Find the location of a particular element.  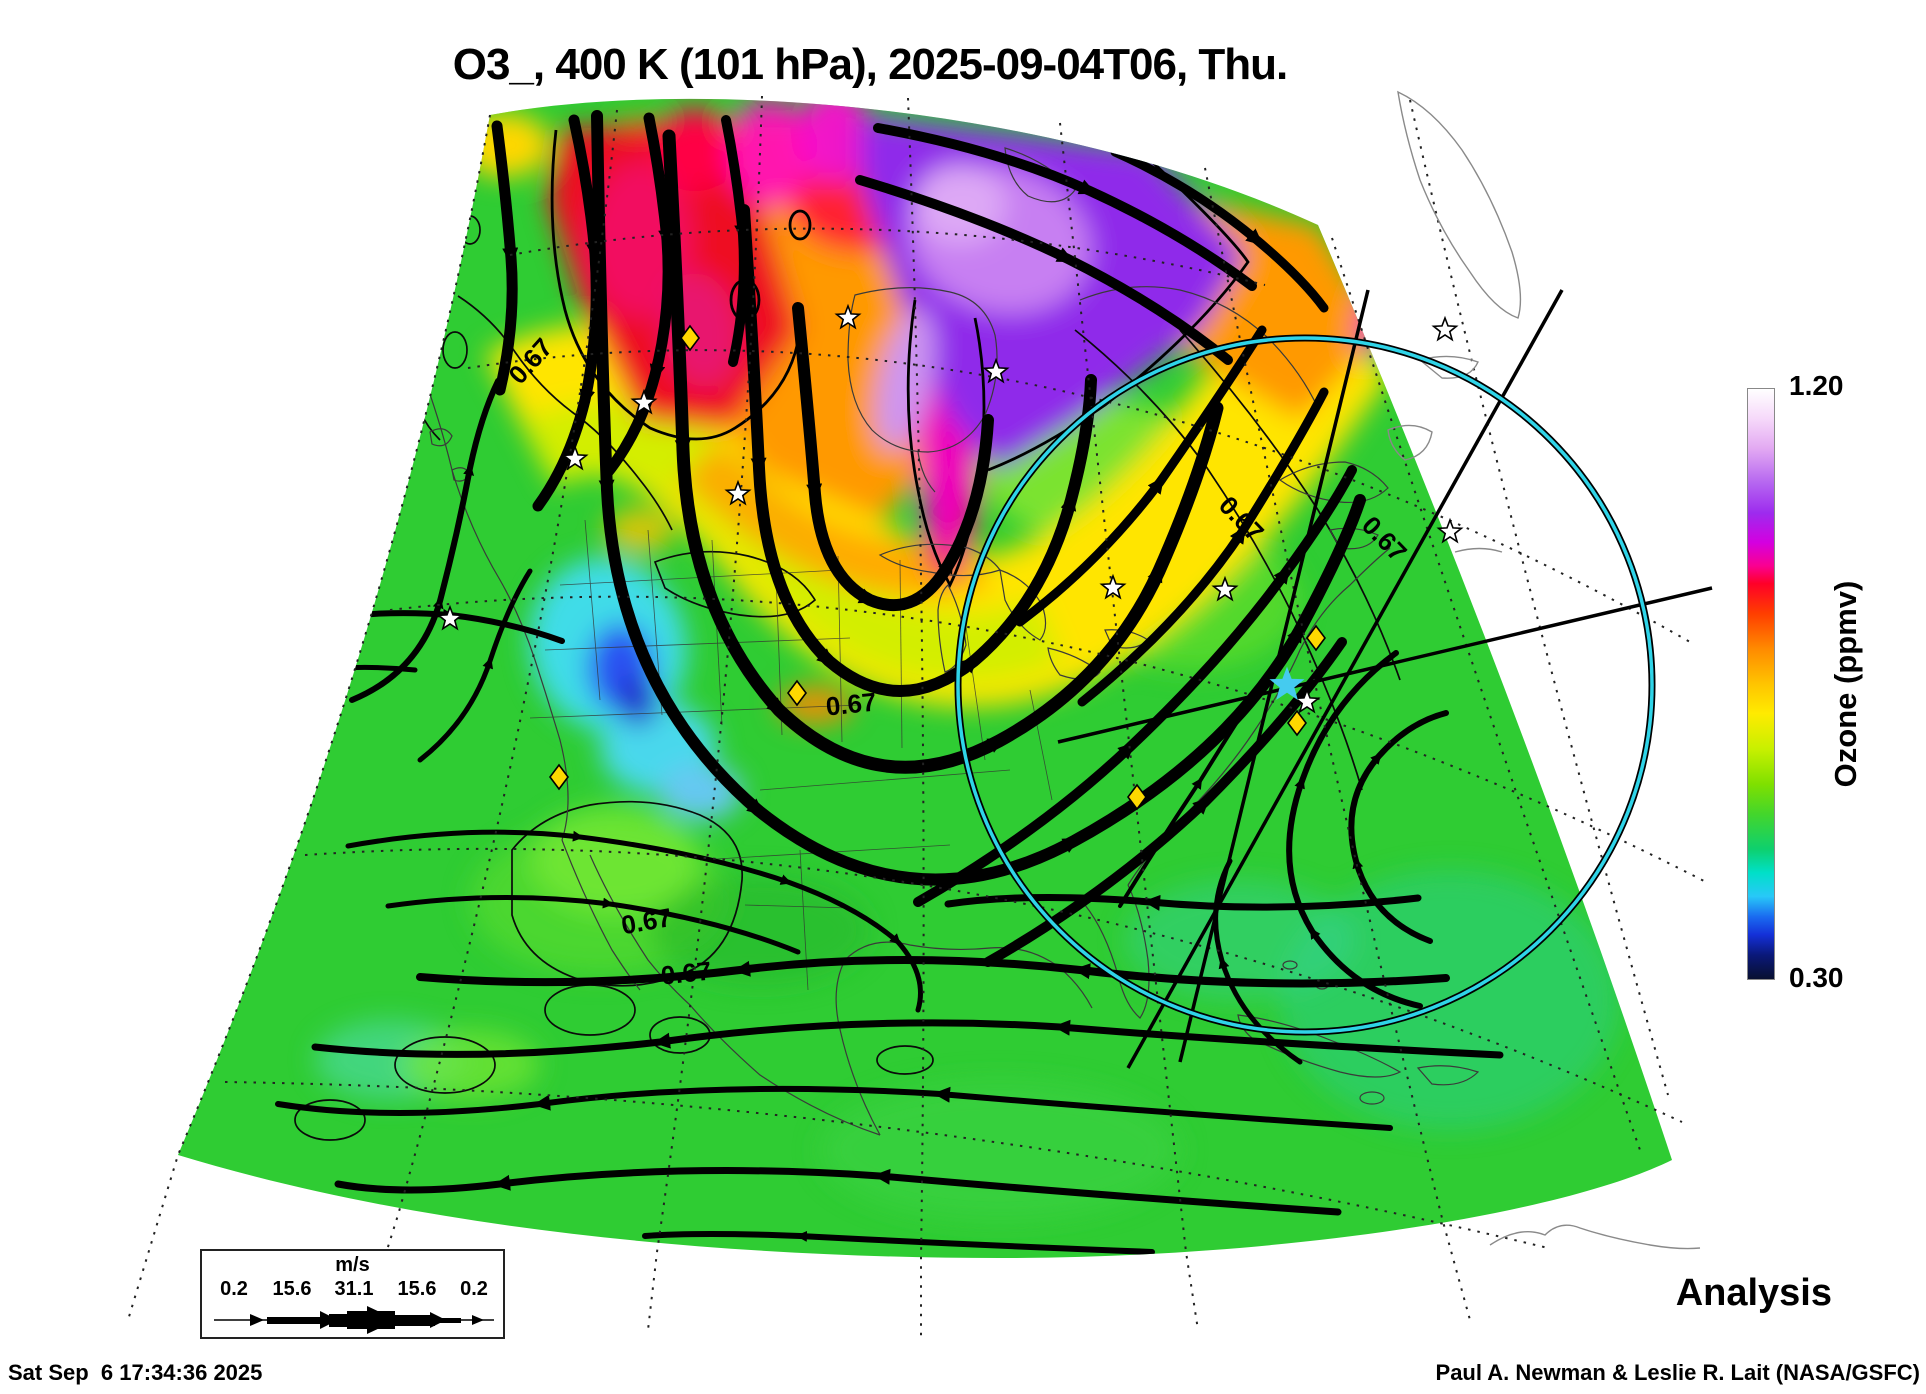

wind-speed-legend: m/s 0.2 15.6 31.1 15.6 0.2 is located at coordinates (352, 1294).